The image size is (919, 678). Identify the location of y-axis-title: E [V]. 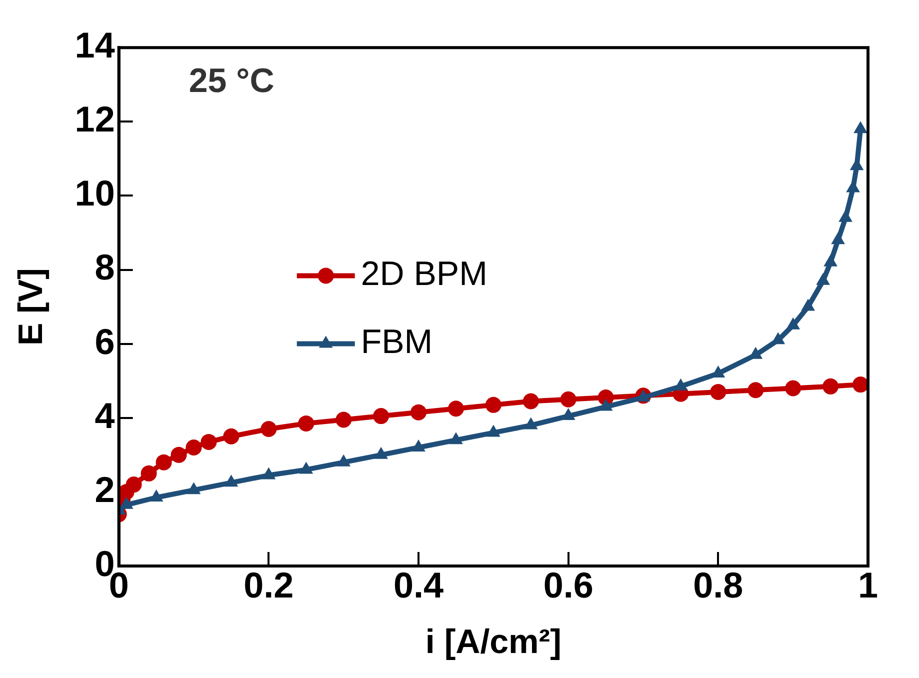
(31, 307).